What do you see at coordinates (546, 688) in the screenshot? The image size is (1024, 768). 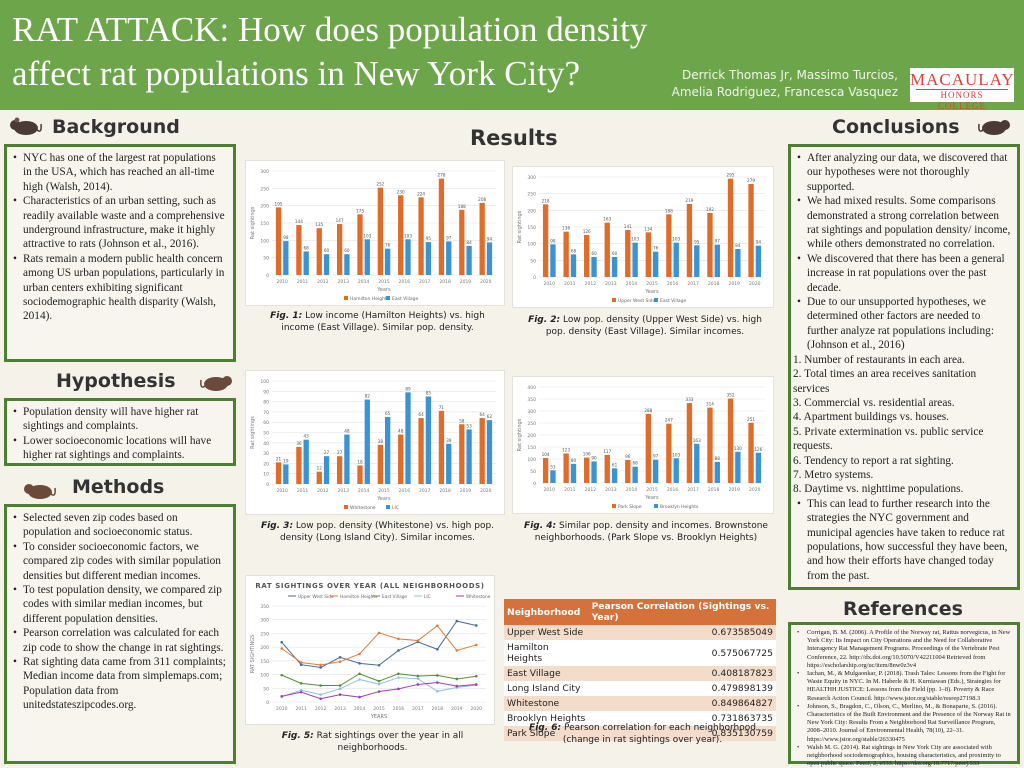 I see `neighborhood-name: Long Island City` at bounding box center [546, 688].